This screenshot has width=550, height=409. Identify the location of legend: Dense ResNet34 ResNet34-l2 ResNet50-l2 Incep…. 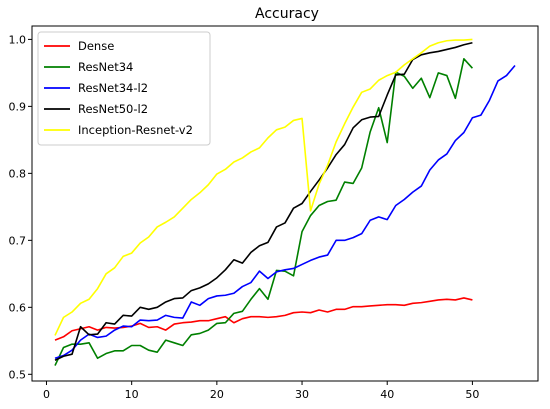
(124, 88).